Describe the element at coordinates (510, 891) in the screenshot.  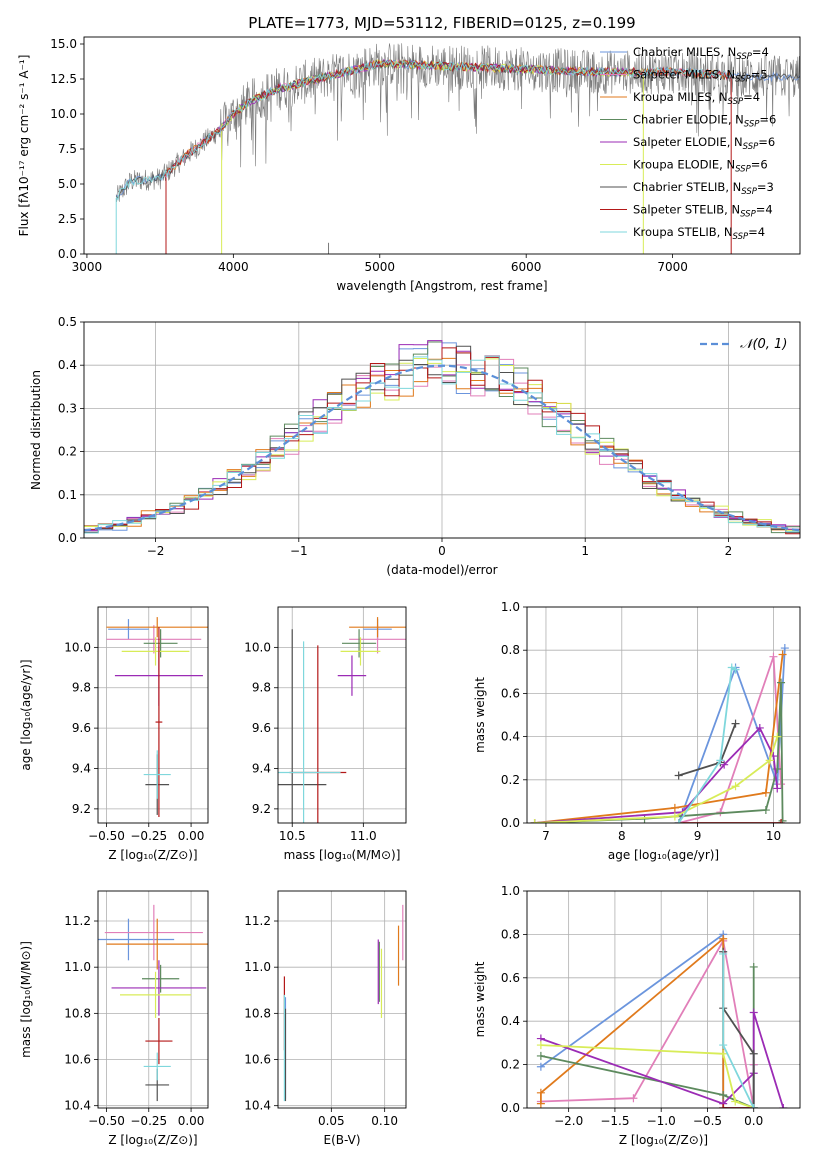
I see `y-tick-label: 1.0` at that location.